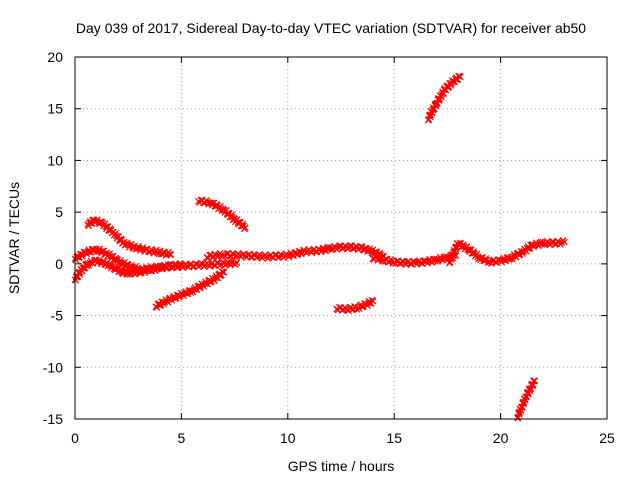 This screenshot has width=640, height=480. What do you see at coordinates (75, 438) in the screenshot?
I see `x-tick-label: 0` at bounding box center [75, 438].